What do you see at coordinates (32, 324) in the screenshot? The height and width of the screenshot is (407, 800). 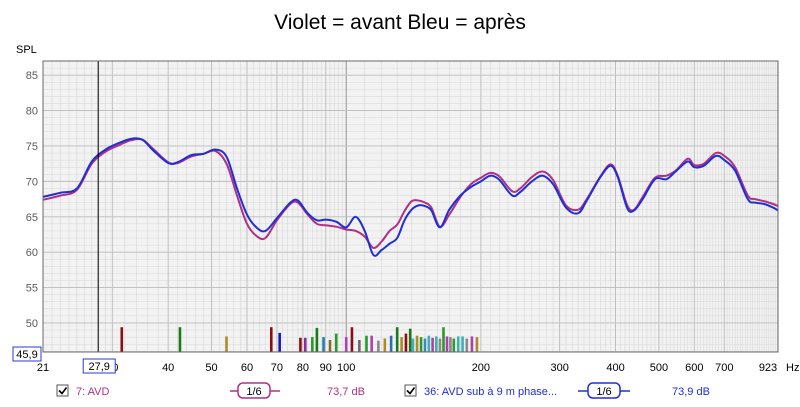 I see `y-tick-label-50: 50` at bounding box center [32, 324].